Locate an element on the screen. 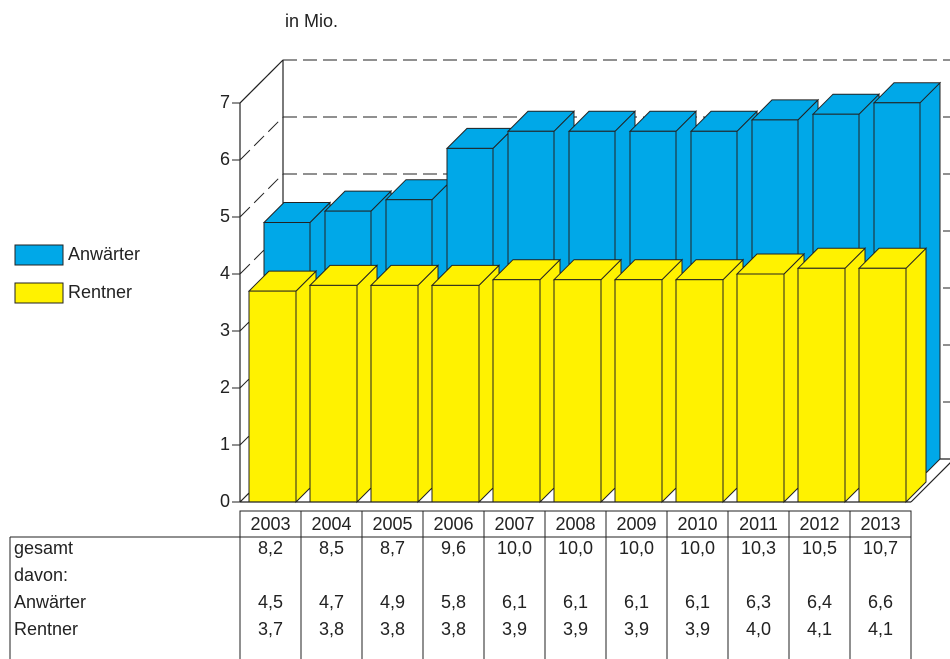  y-tick-label: 3 is located at coordinates (225, 330).